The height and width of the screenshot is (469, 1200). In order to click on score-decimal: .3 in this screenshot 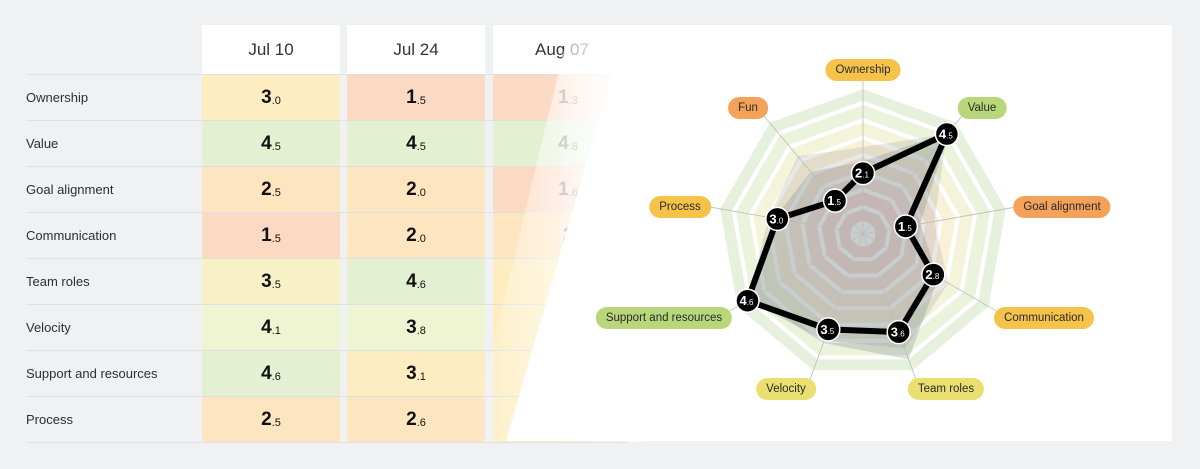, I will do `click(573, 100)`.